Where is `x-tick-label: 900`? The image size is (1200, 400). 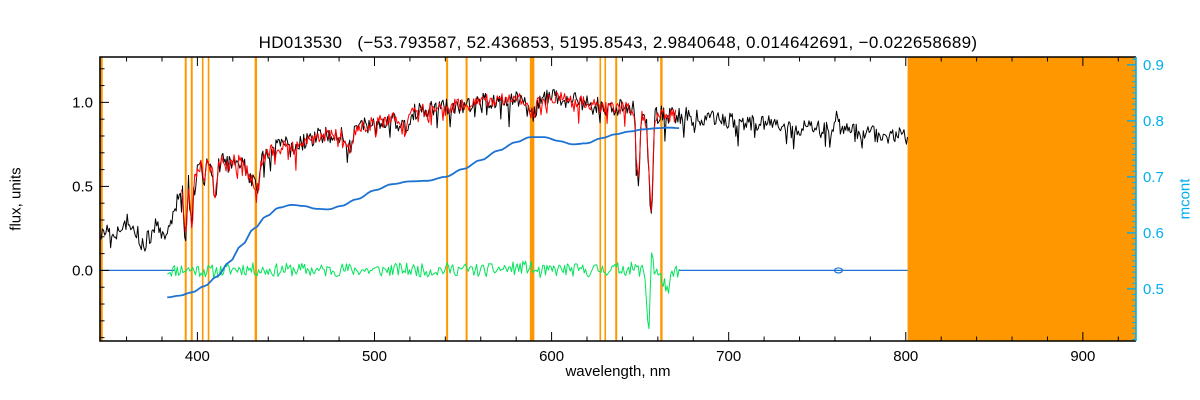
x-tick-label: 900 is located at coordinates (1082, 356).